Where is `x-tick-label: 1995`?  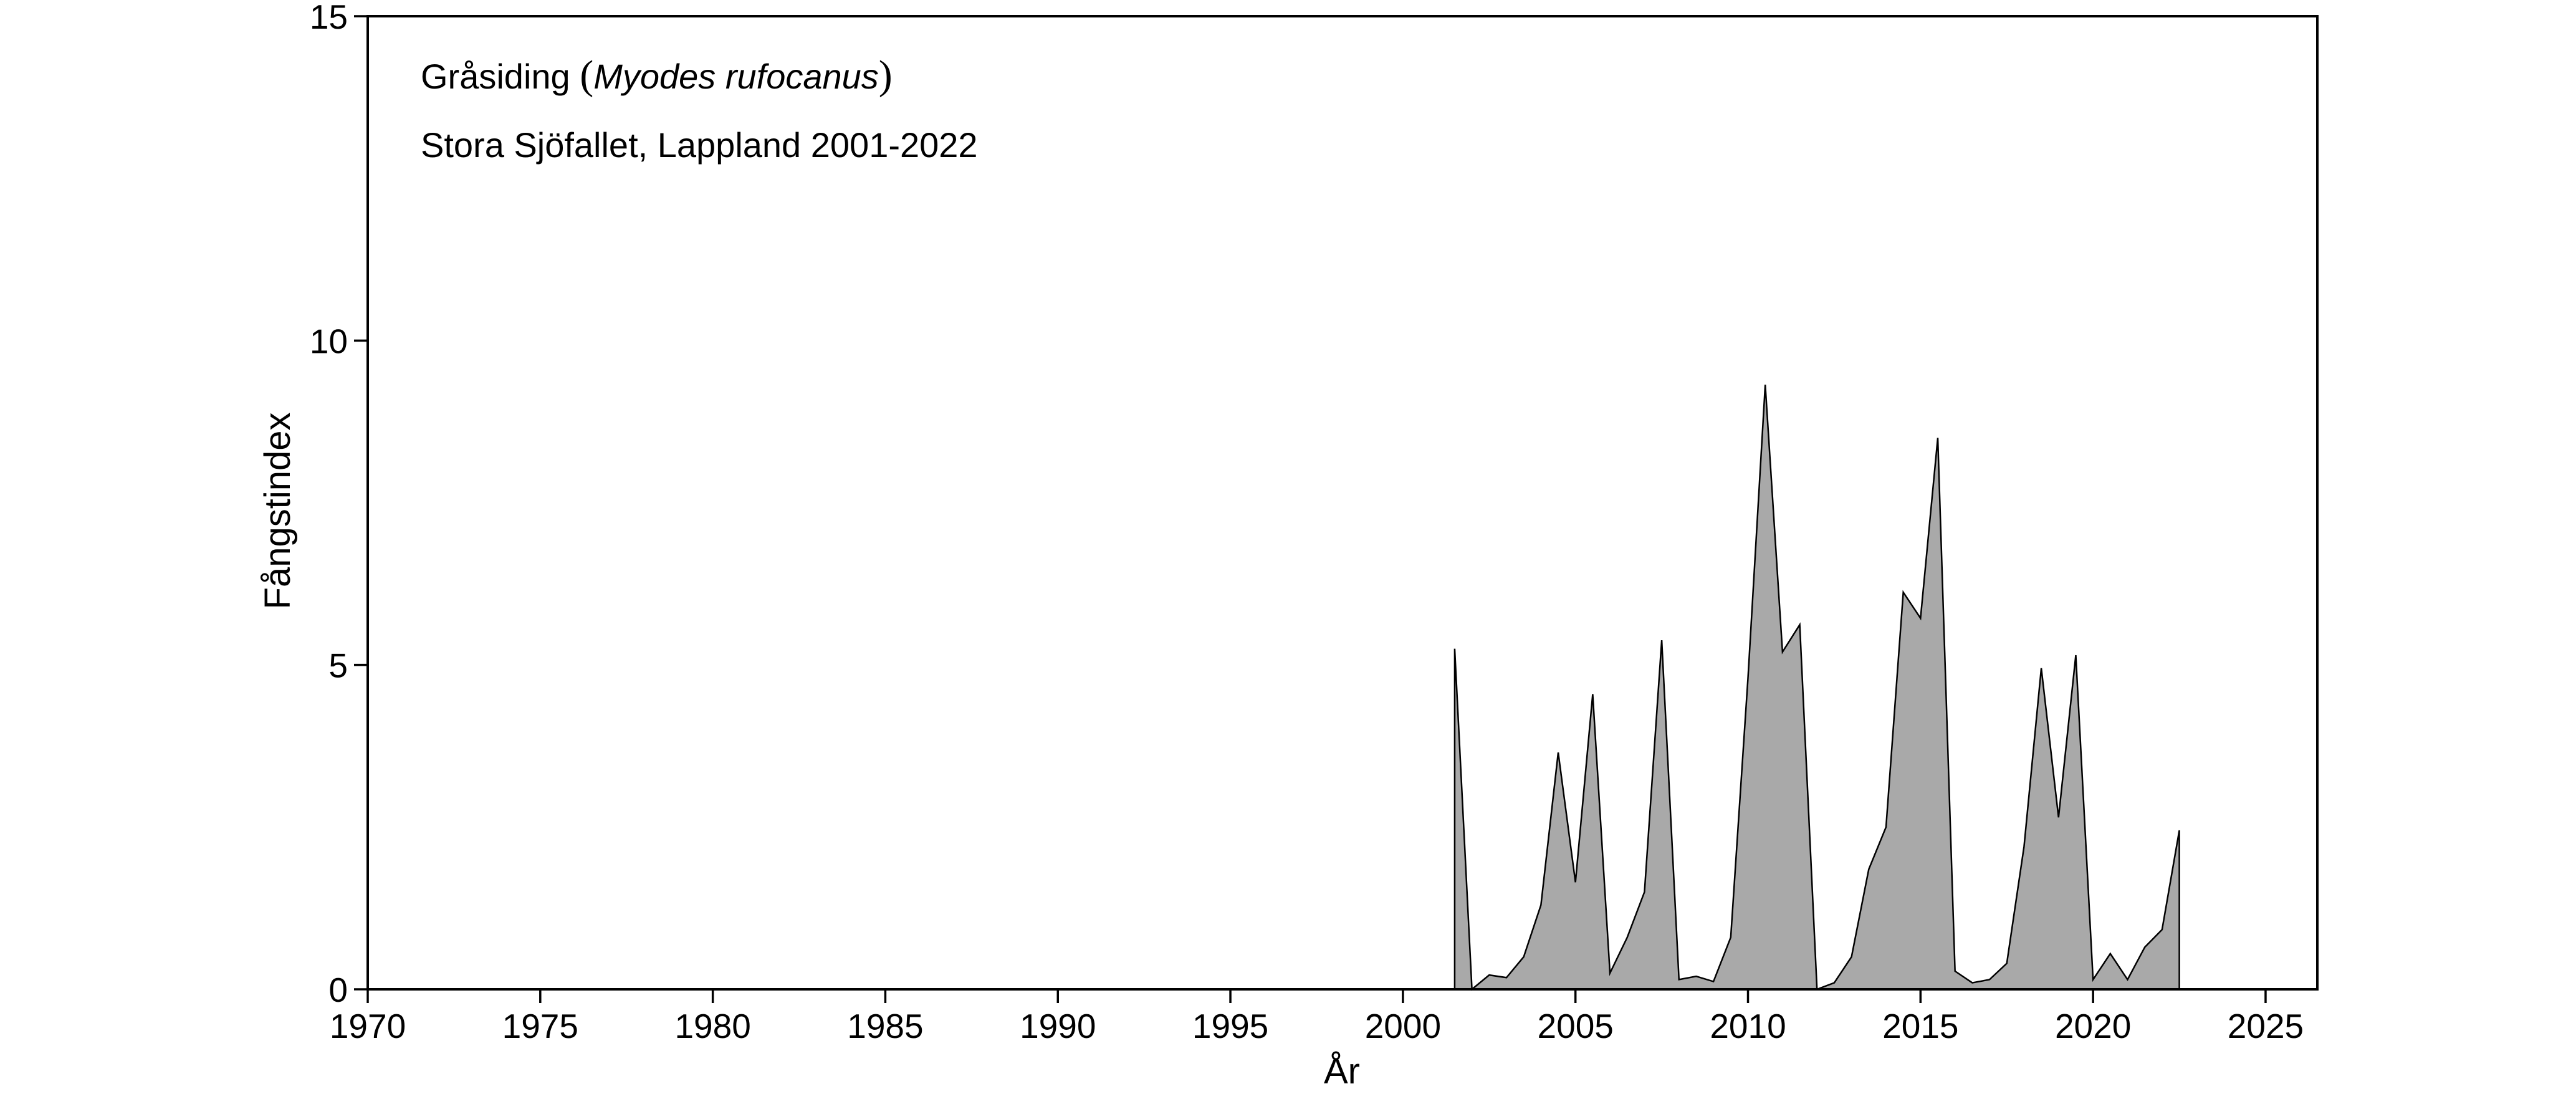
x-tick-label: 1995 is located at coordinates (1230, 1026).